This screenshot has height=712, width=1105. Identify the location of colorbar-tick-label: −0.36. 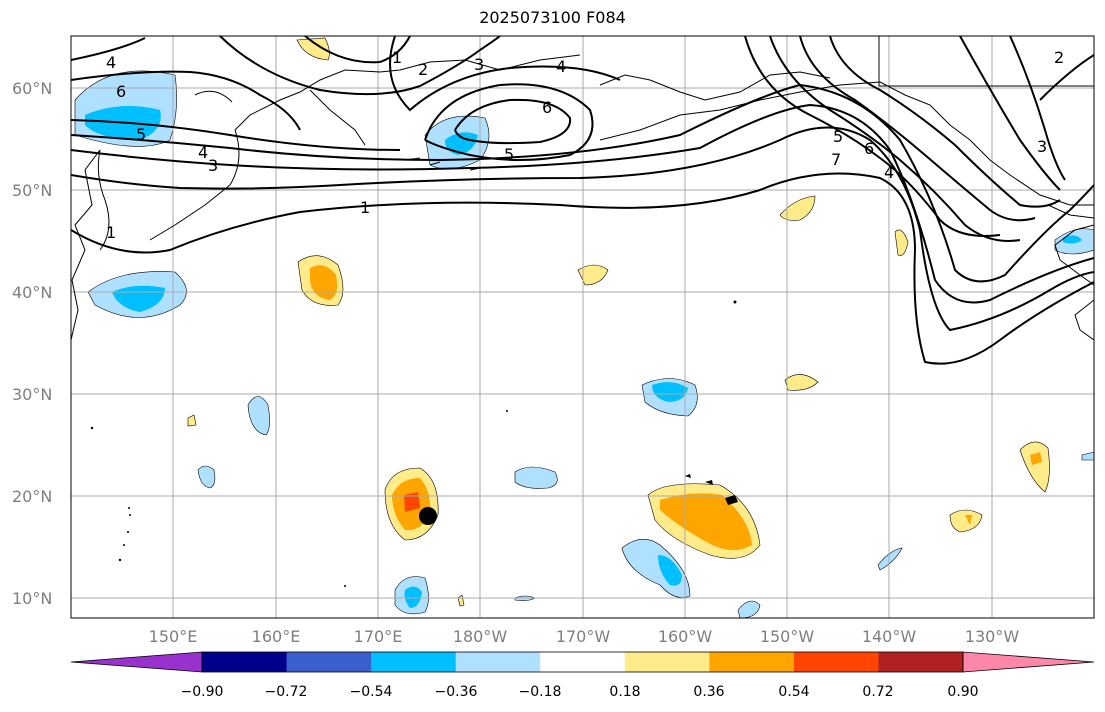
(456, 692).